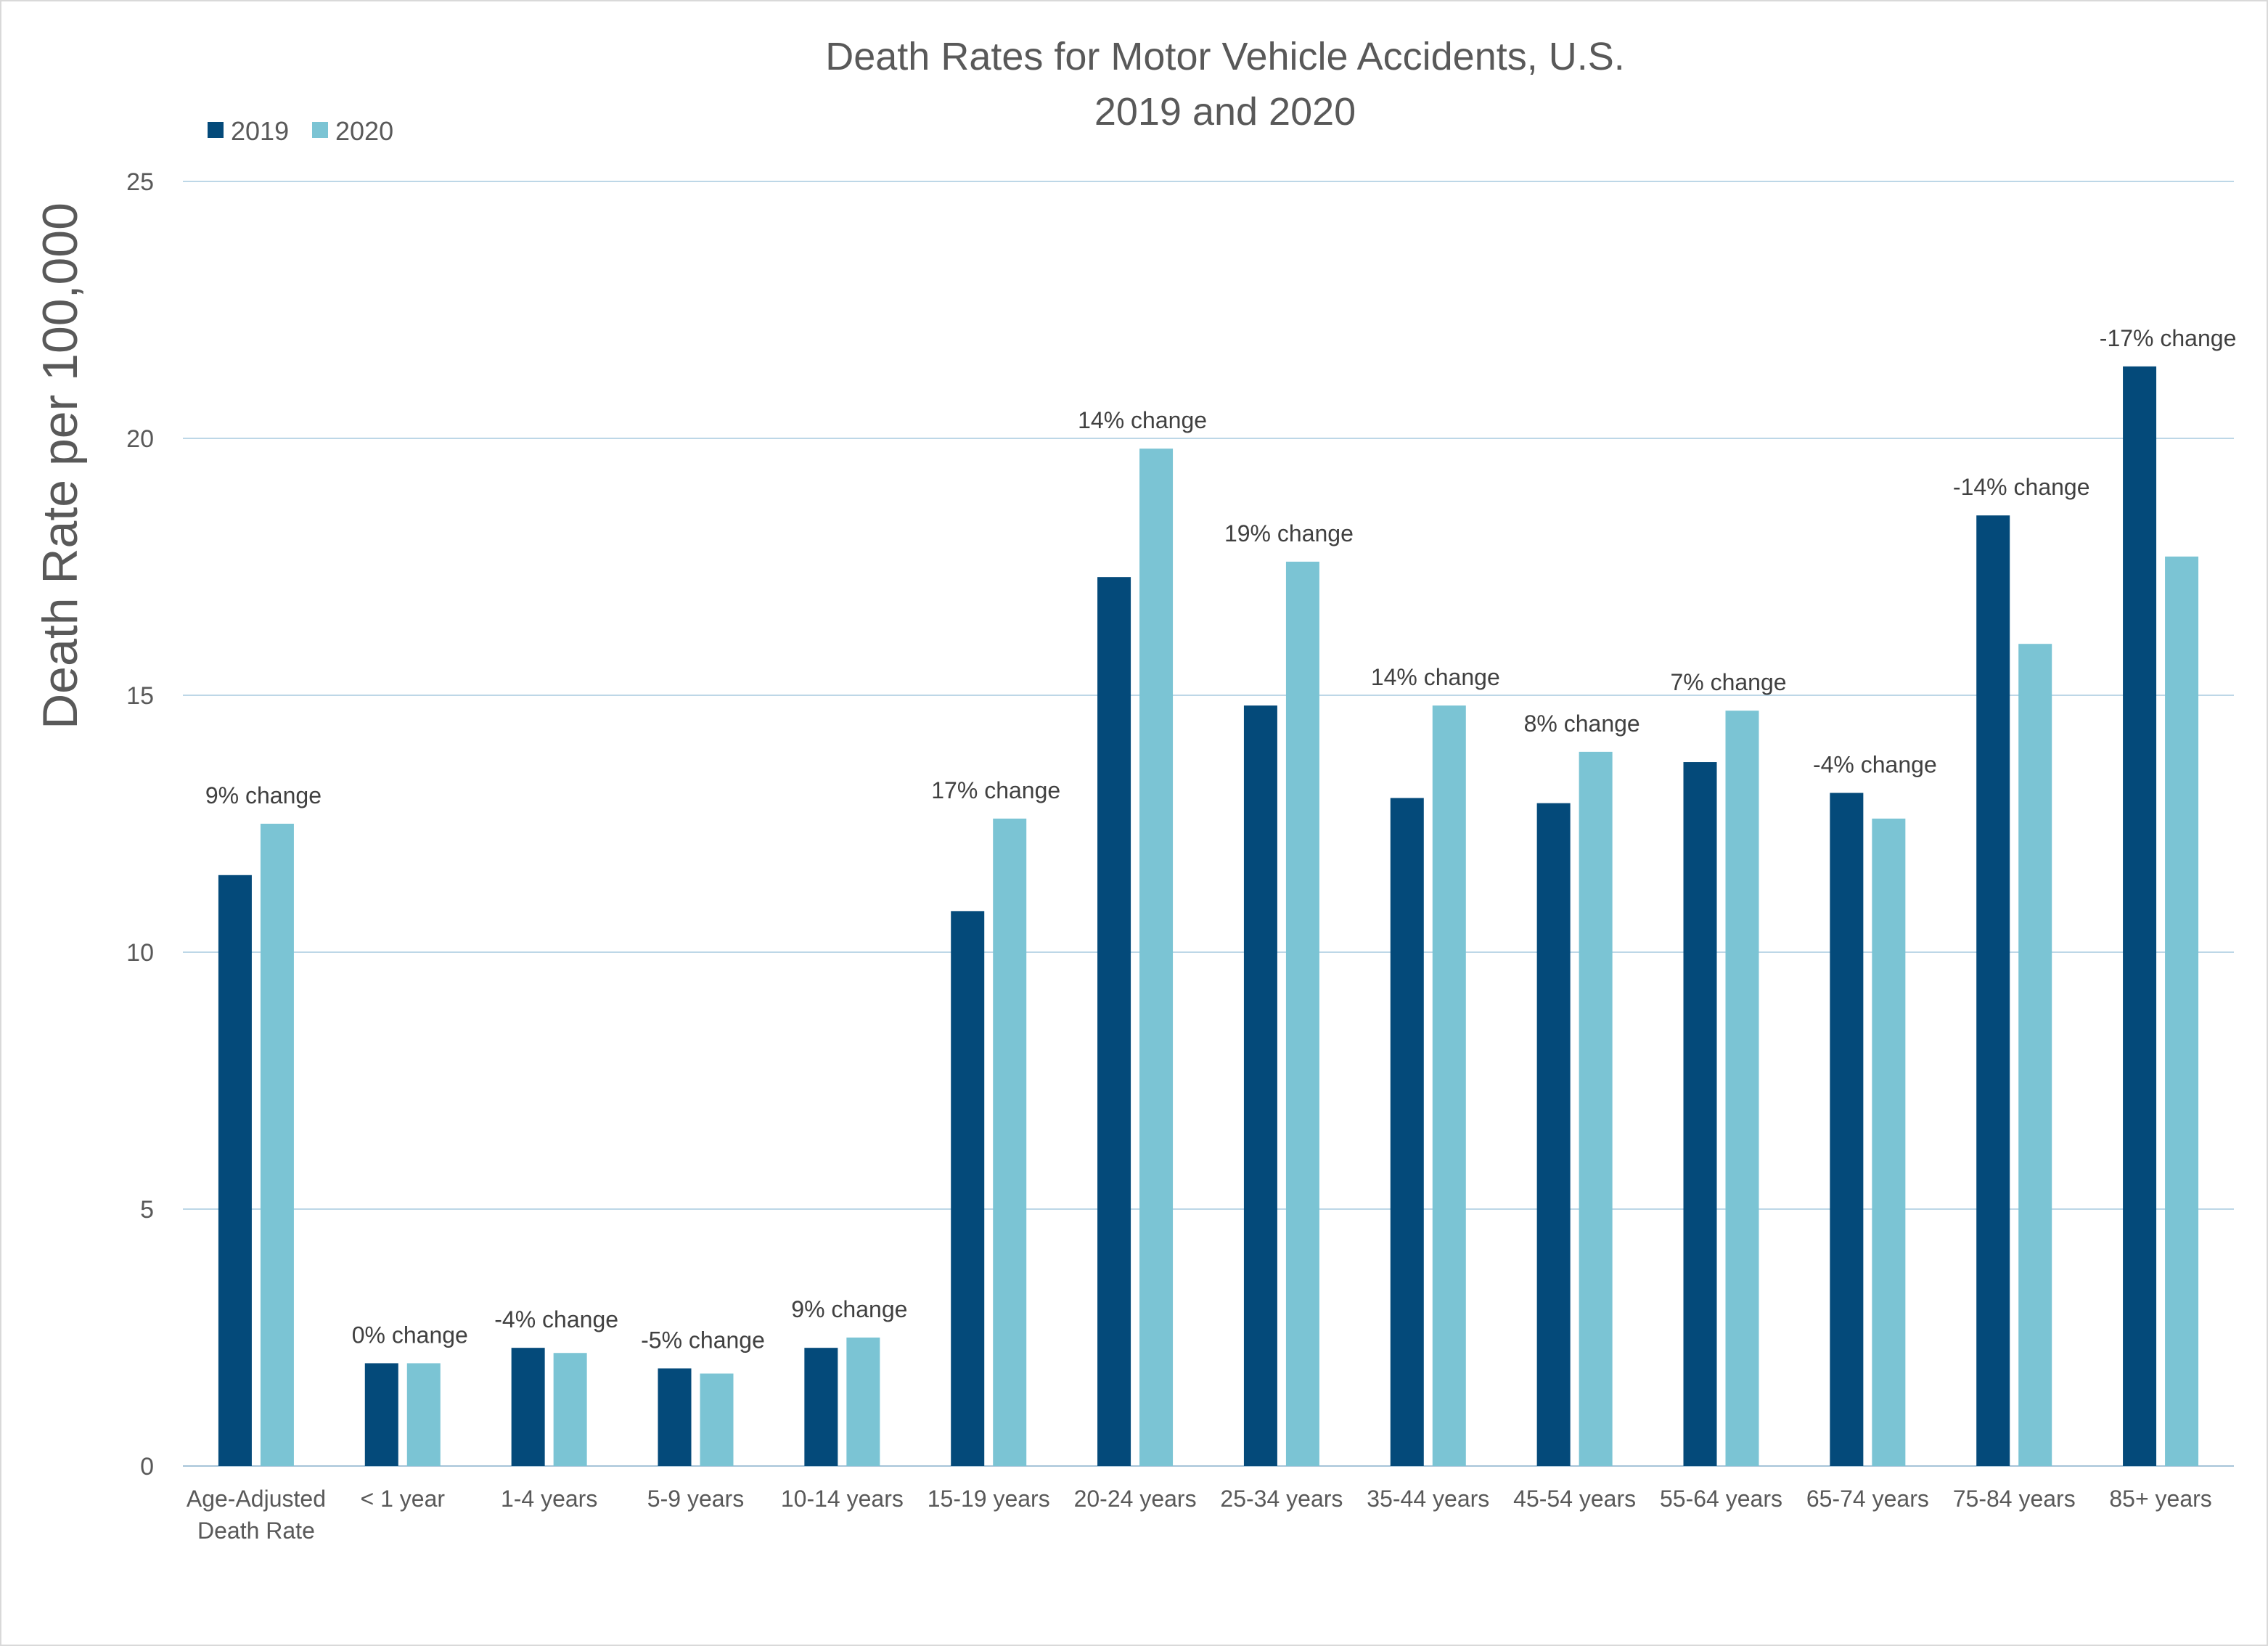 This screenshot has height=1646, width=2268. What do you see at coordinates (1867, 1499) in the screenshot?
I see `x-tick-label: 65-74 years` at bounding box center [1867, 1499].